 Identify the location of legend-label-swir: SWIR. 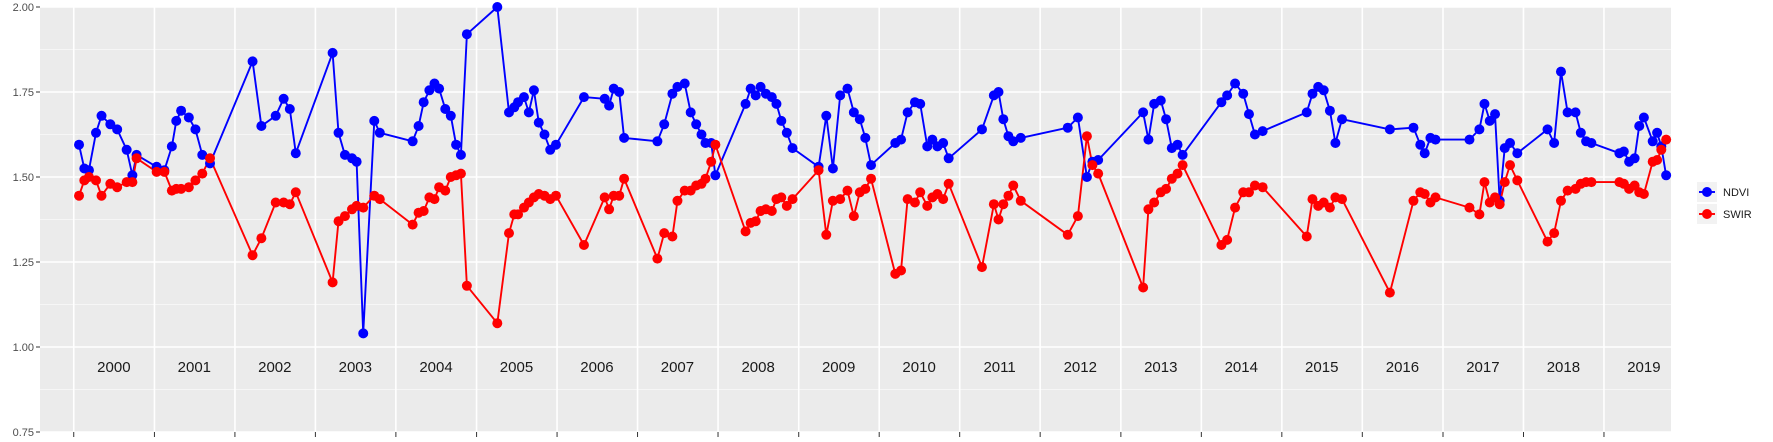
(1737, 215).